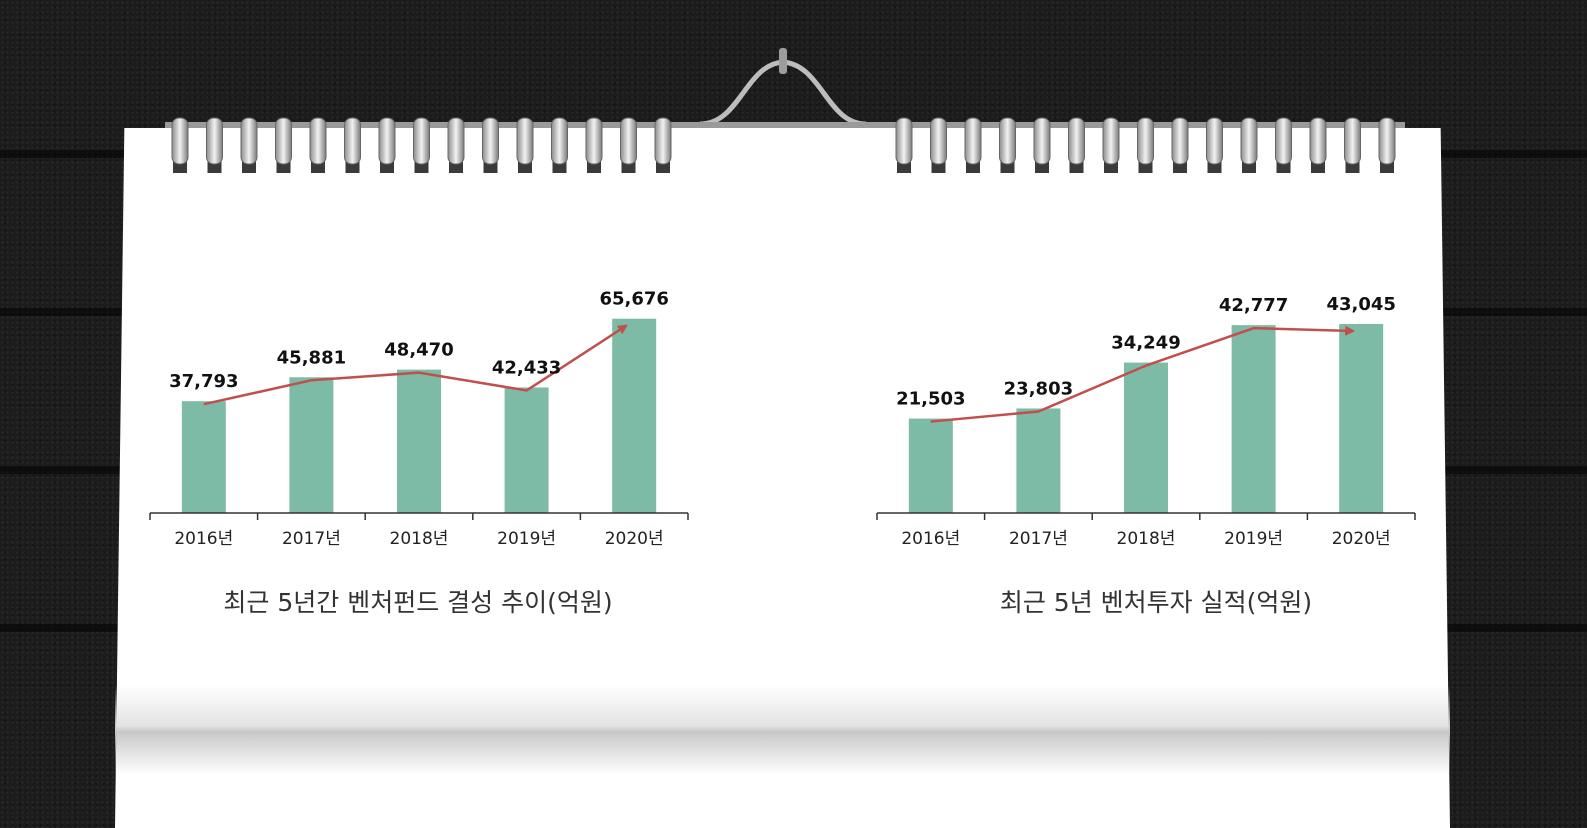  I want to click on data-label: 34,249, so click(1145, 343).